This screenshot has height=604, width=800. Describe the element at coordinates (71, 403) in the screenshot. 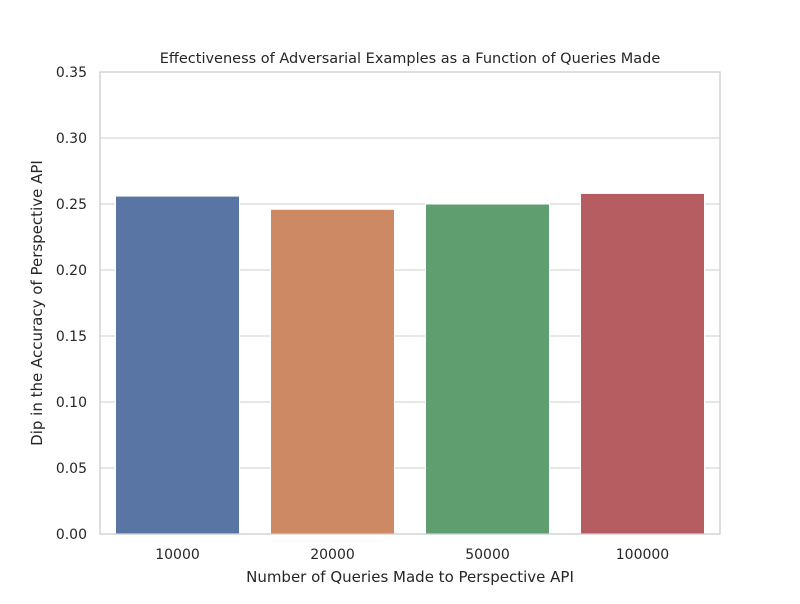

I see `y-tick-label: 0.10` at that location.